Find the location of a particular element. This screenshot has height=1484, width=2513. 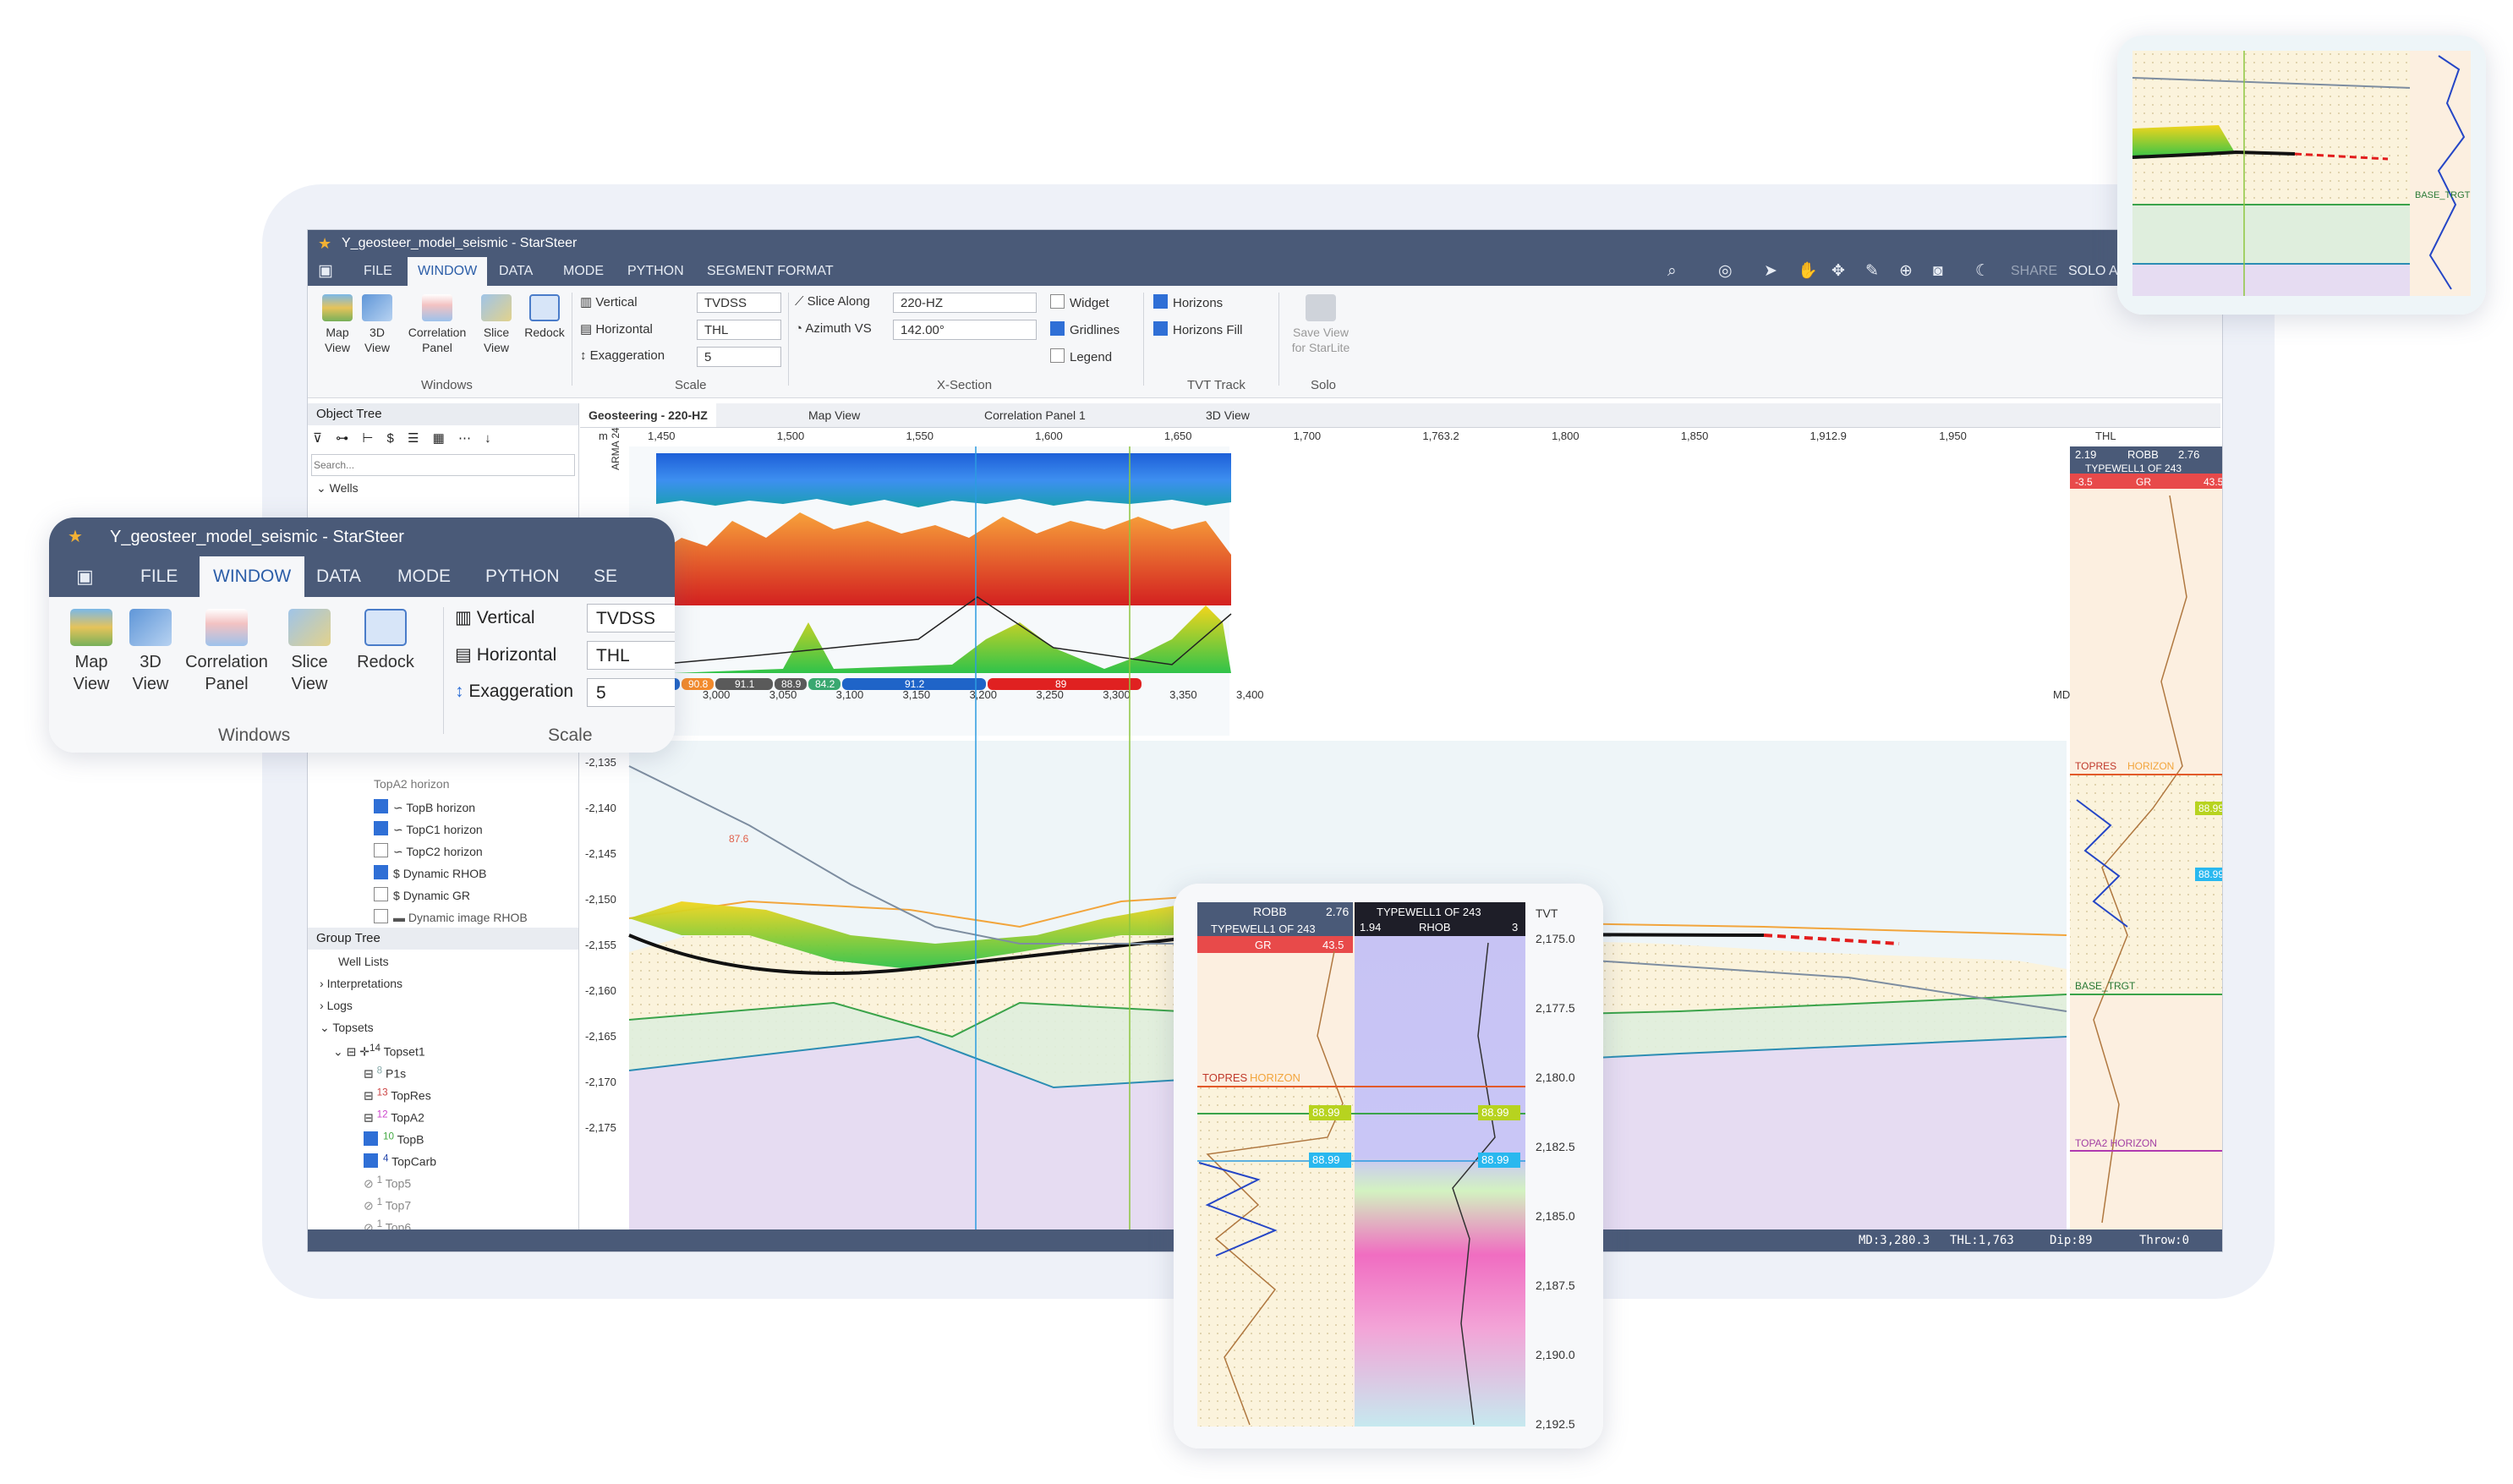

tvt-group-label: TVT Track is located at coordinates (1217, 385).